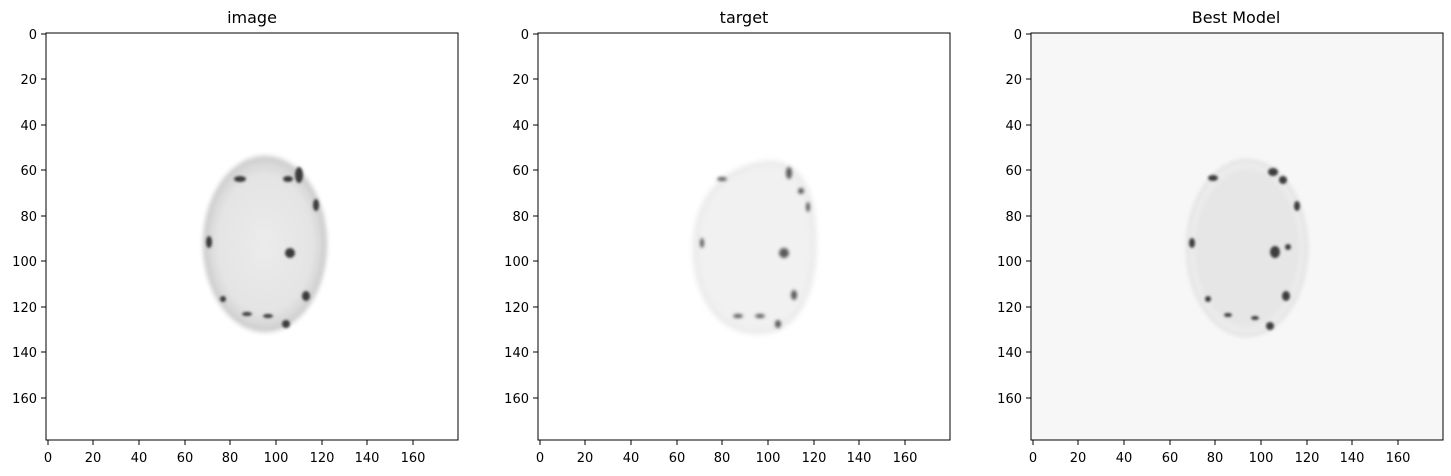 Image resolution: width=1451 pixels, height=476 pixels. I want to click on panel-title: Best Model, so click(1236, 17).